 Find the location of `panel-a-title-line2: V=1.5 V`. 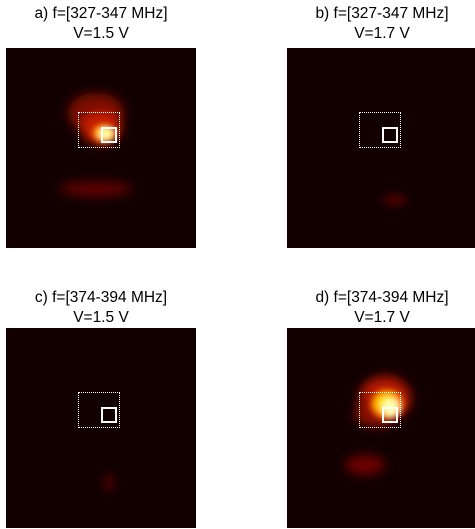

panel-a-title-line2: V=1.5 V is located at coordinates (101, 33).